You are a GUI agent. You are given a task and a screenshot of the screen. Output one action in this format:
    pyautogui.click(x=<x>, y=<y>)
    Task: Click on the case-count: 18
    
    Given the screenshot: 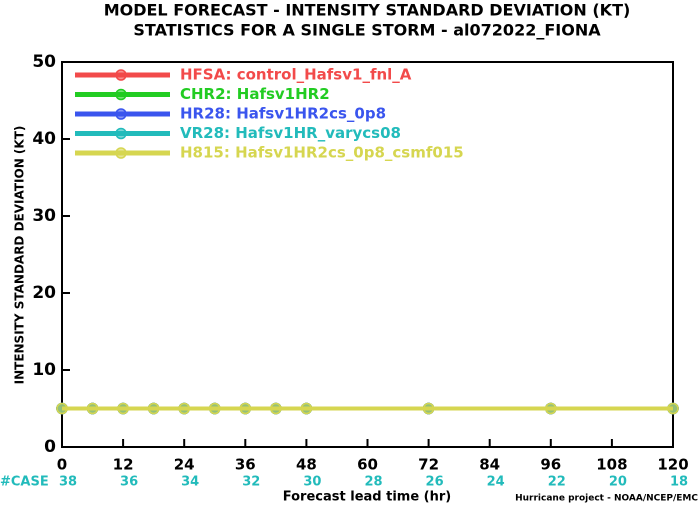 What is the action you would take?
    pyautogui.click(x=679, y=482)
    